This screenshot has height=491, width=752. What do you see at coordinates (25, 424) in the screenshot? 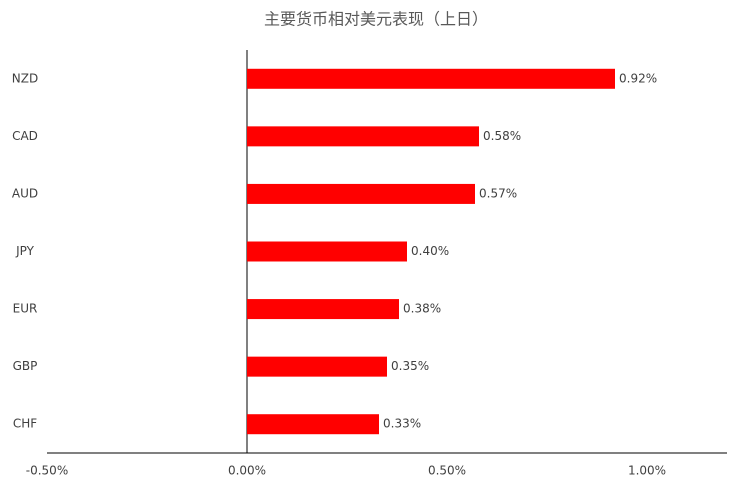
I see `y-tick-label: CHF` at bounding box center [25, 424].